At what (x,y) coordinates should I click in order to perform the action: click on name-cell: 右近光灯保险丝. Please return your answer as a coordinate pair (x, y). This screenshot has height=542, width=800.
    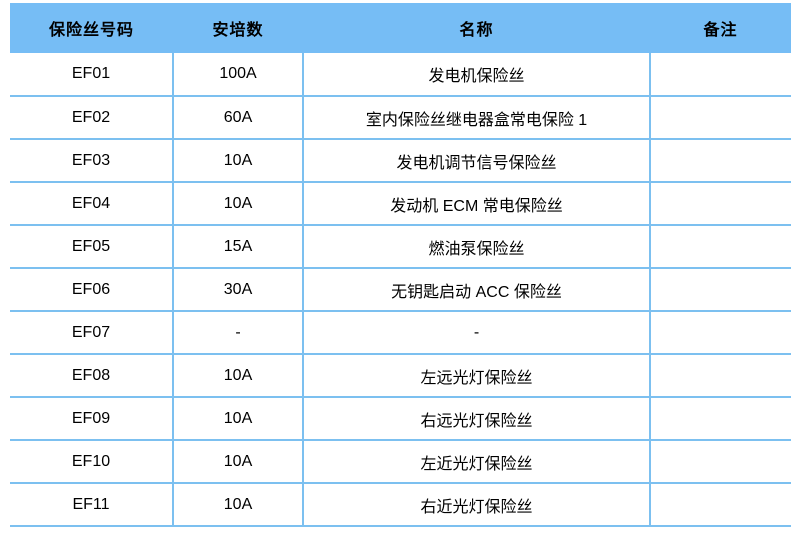
    Looking at the image, I should click on (476, 505).